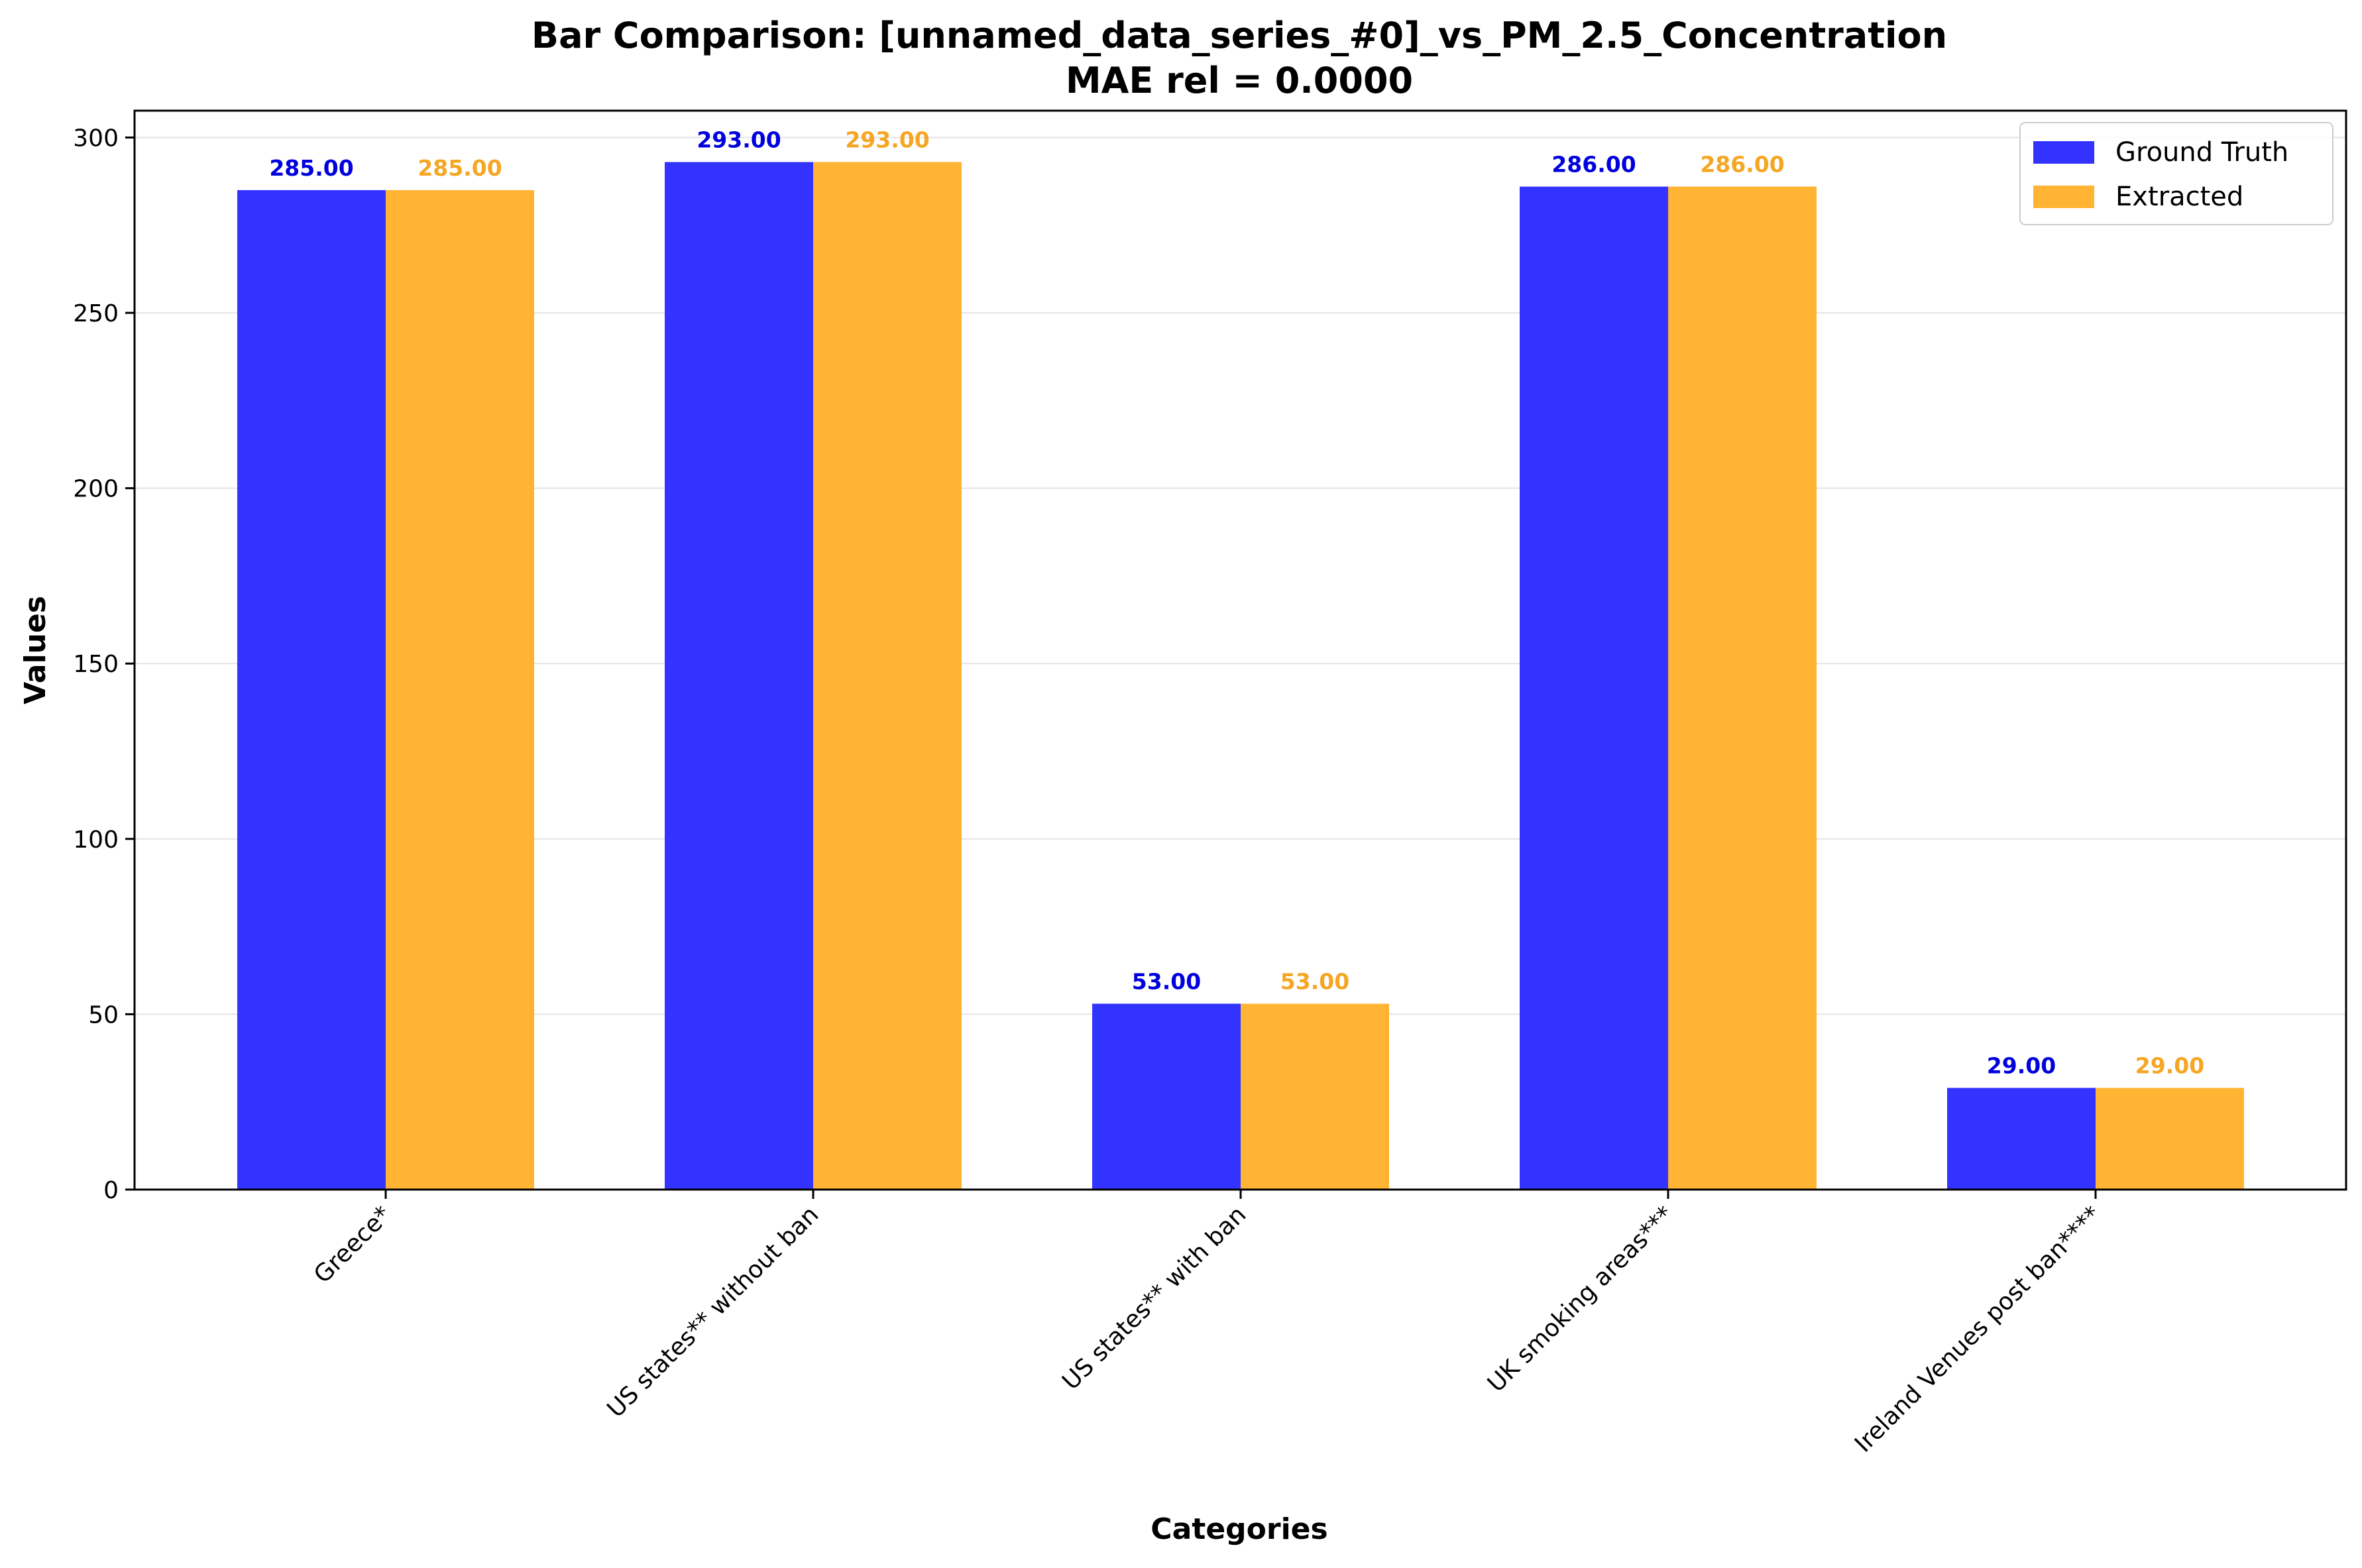 The height and width of the screenshot is (1568, 2362). I want to click on y-tick-label: 250, so click(96, 313).